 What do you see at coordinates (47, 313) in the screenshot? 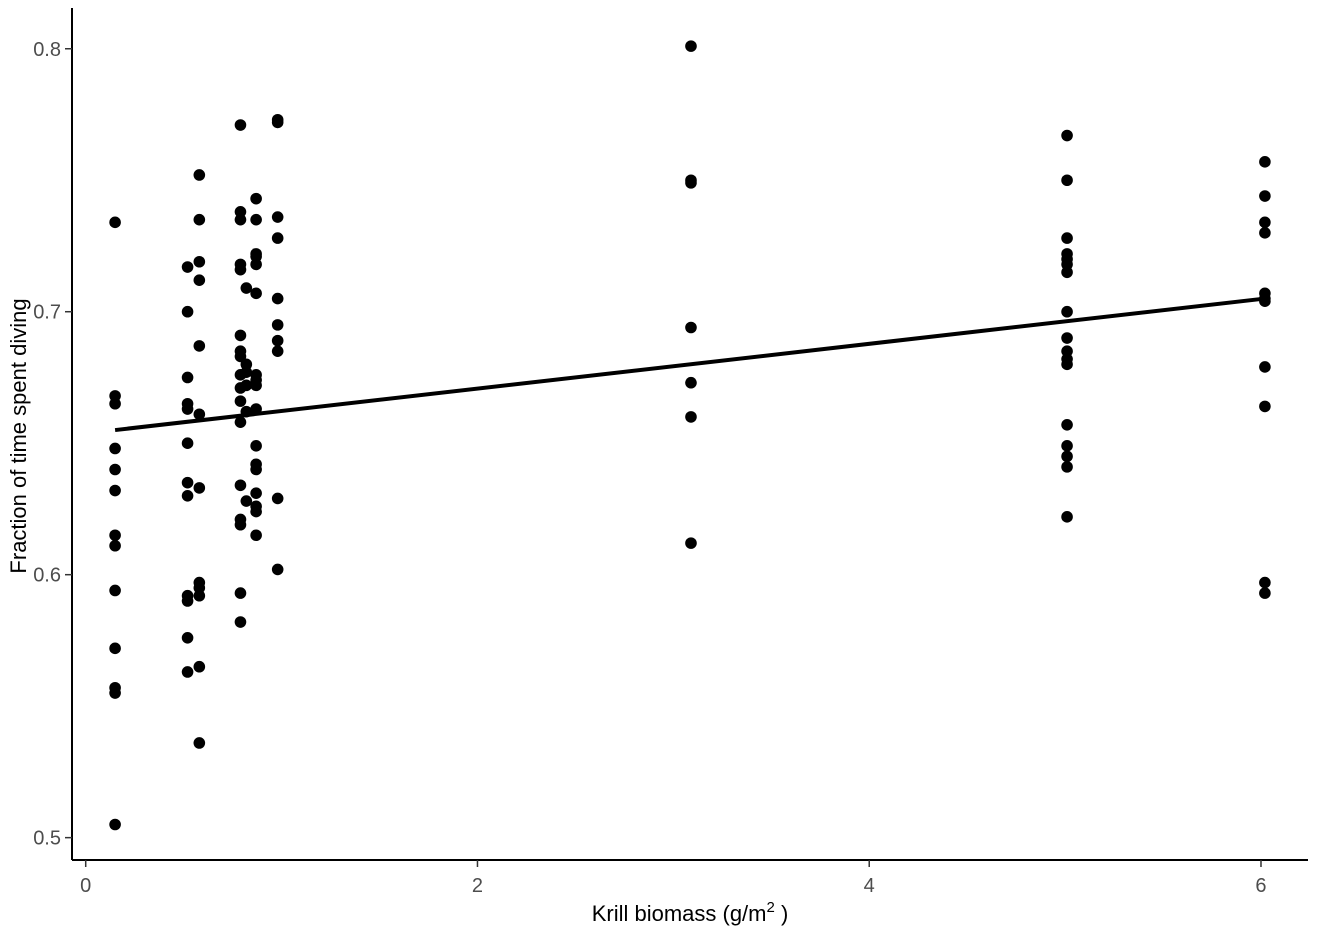
I see `y-tick-label: 0.7` at bounding box center [47, 313].